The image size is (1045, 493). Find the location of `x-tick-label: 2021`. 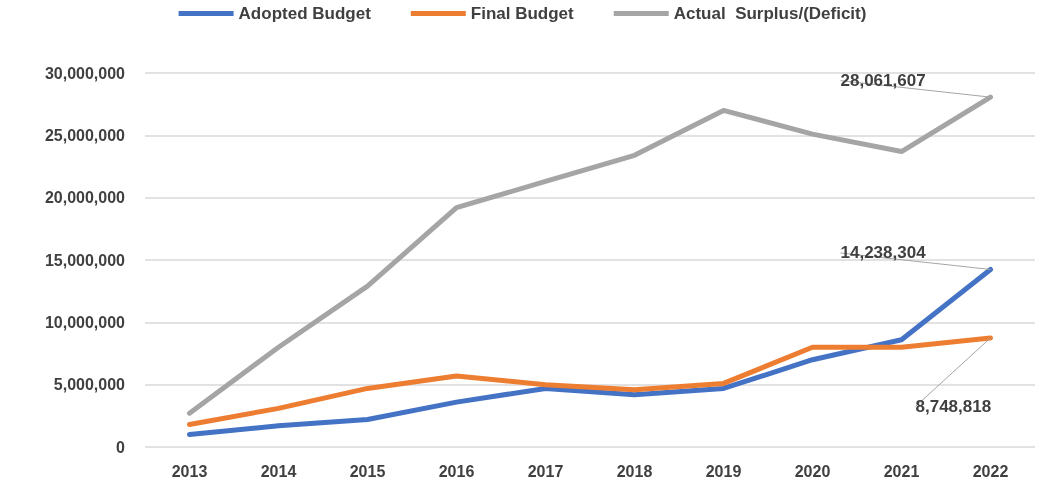

x-tick-label: 2021 is located at coordinates (901, 471).